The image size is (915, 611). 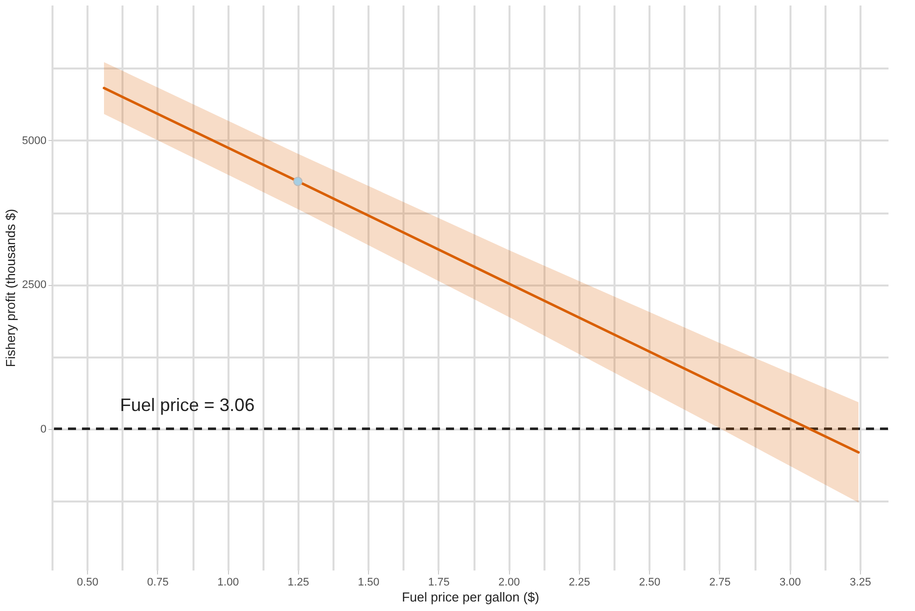 What do you see at coordinates (10, 288) in the screenshot?
I see `y-axis-title: Fishery profit (thousands $)` at bounding box center [10, 288].